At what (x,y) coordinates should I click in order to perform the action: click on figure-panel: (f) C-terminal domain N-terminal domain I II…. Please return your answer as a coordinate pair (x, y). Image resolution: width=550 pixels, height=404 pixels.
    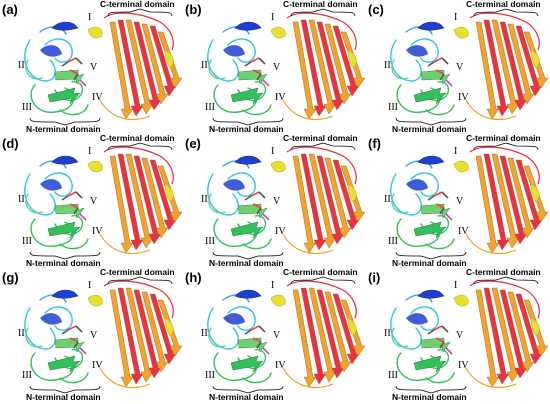
    Looking at the image, I should click on (457, 200).